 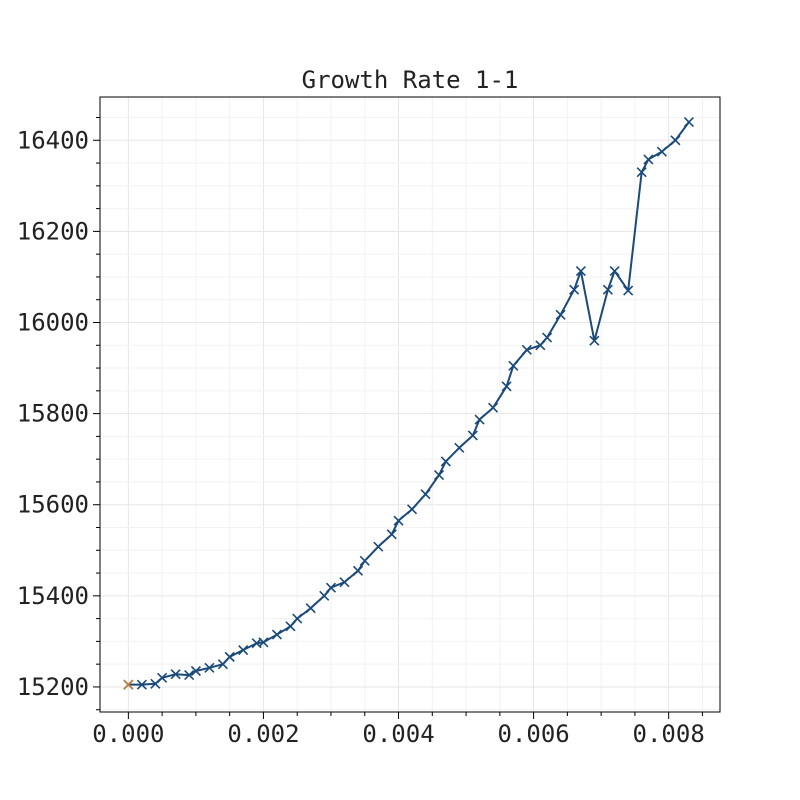 What do you see at coordinates (53, 505) in the screenshot?
I see `y-tick-label: 15600` at bounding box center [53, 505].